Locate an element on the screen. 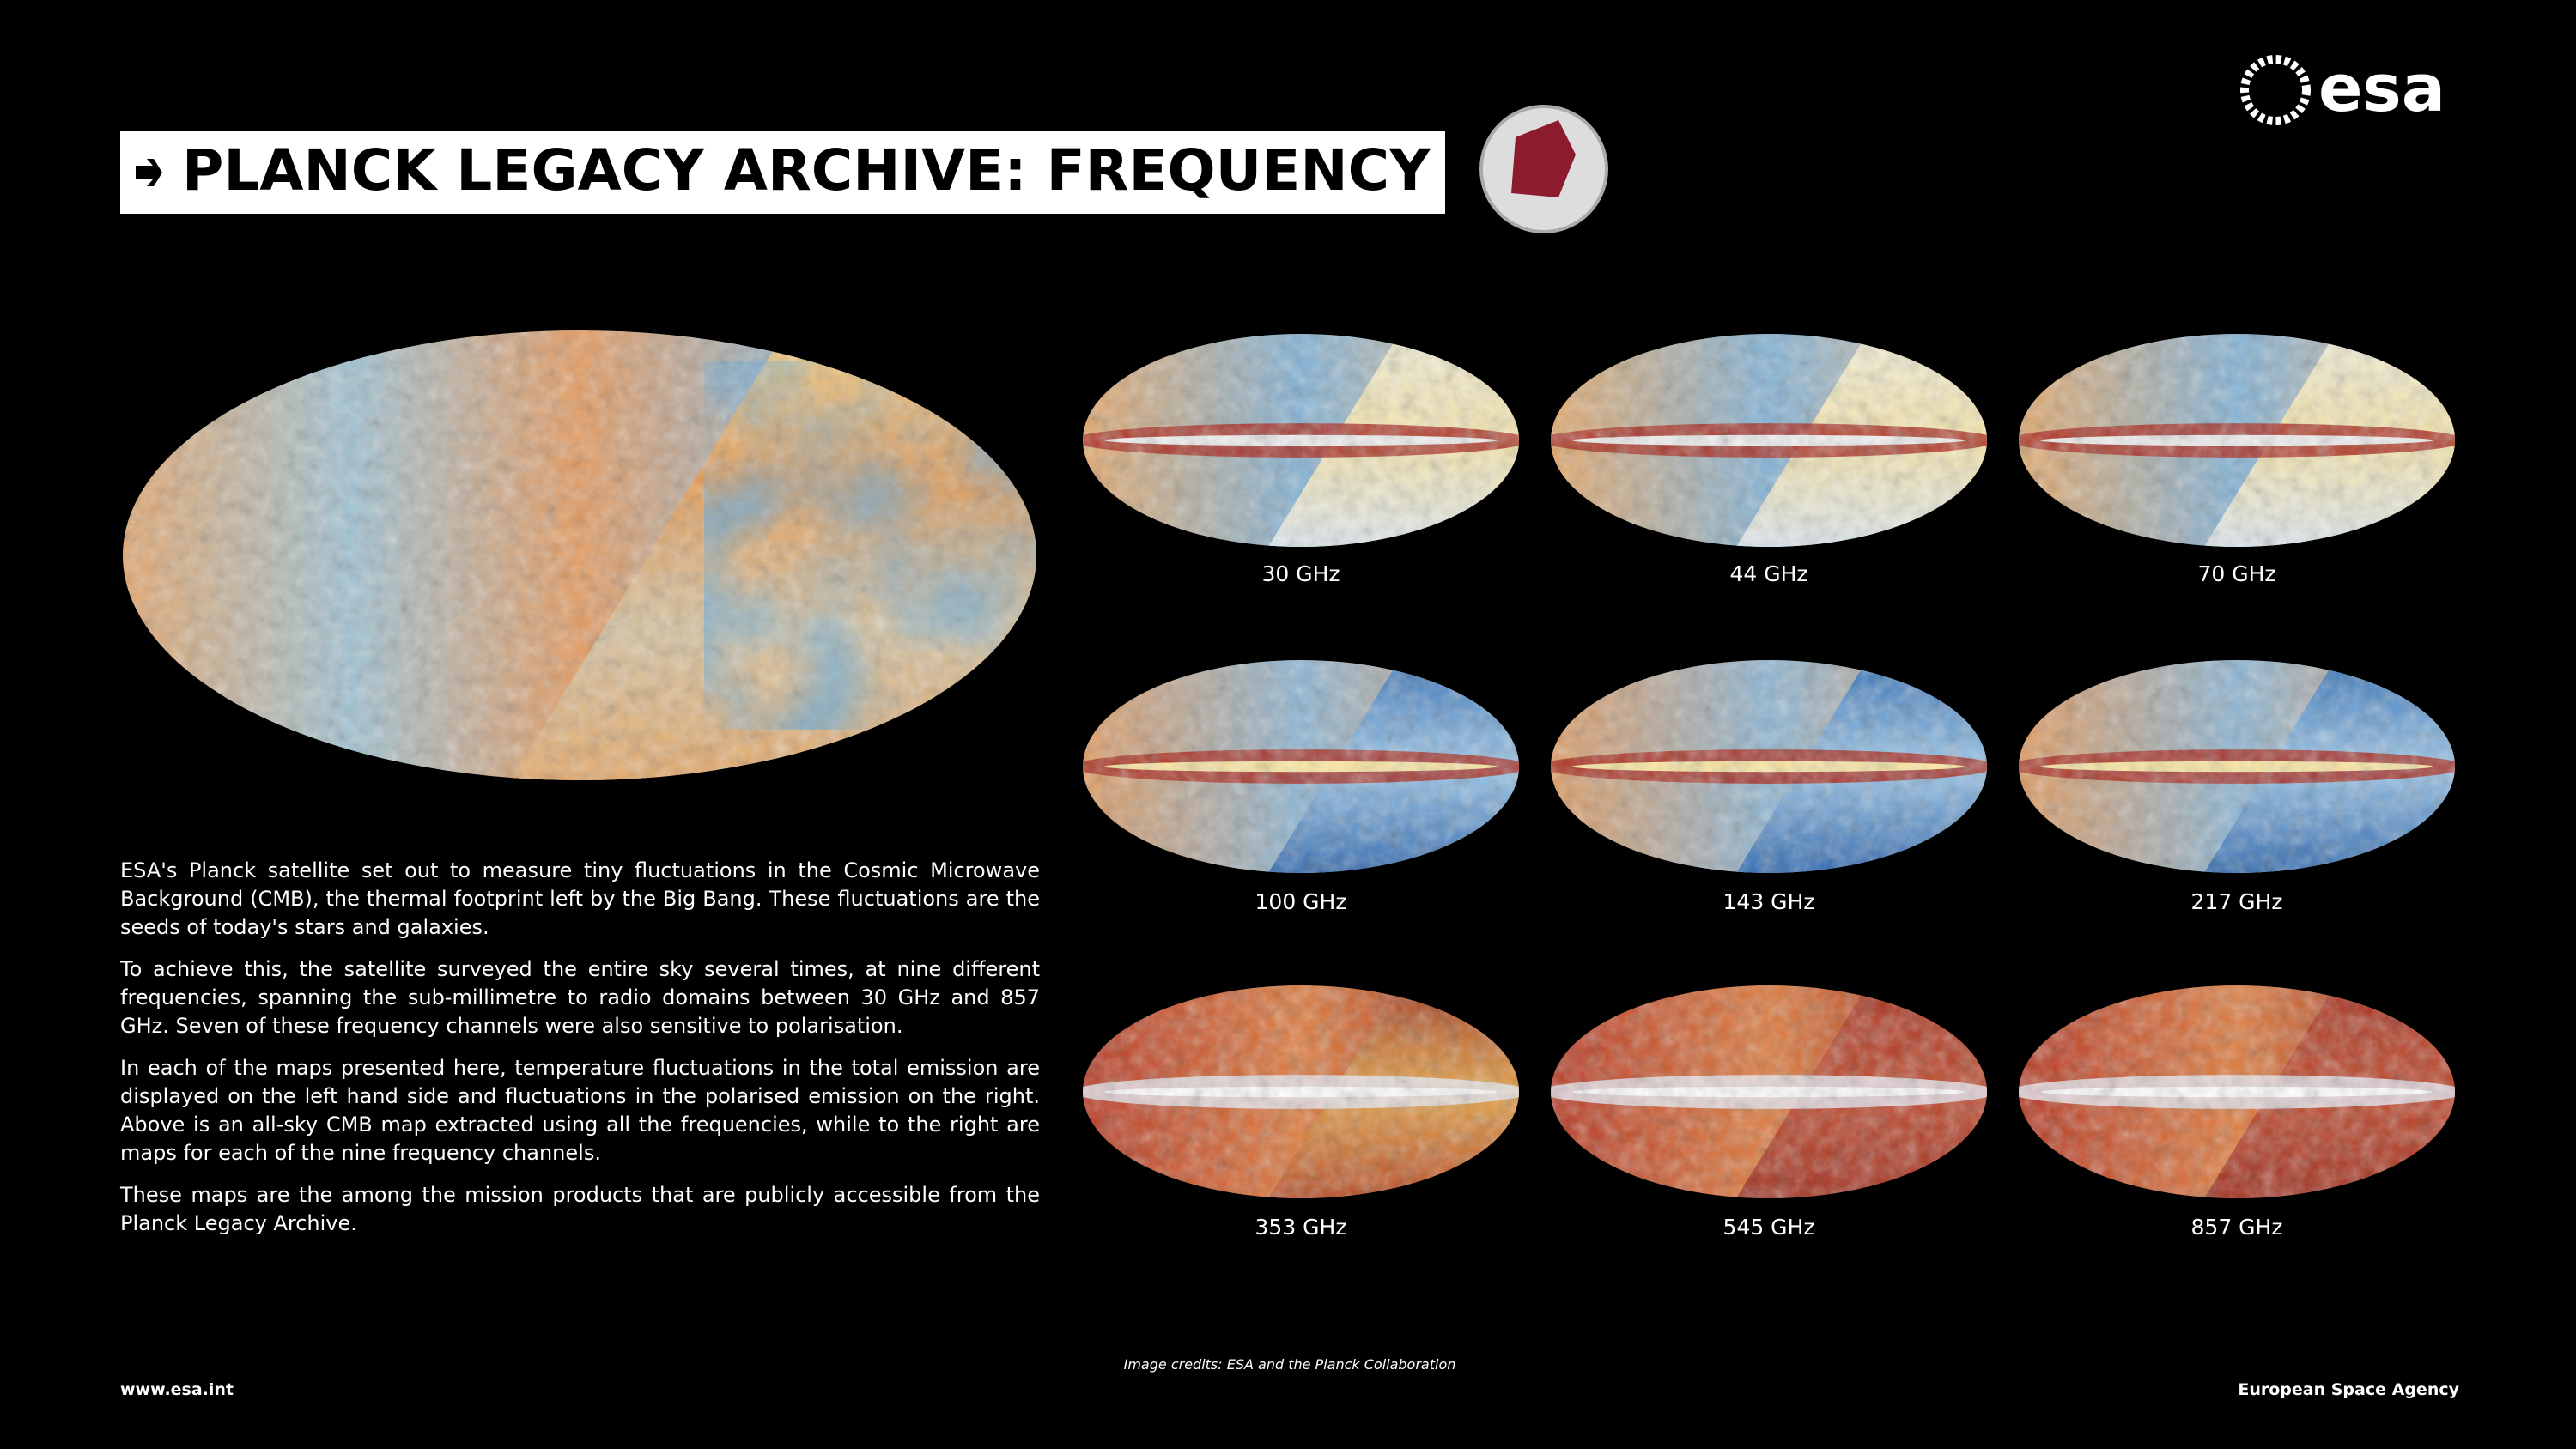 Image resolution: width=2576 pixels, height=1449 pixels. planck-icon is located at coordinates (1543, 158).